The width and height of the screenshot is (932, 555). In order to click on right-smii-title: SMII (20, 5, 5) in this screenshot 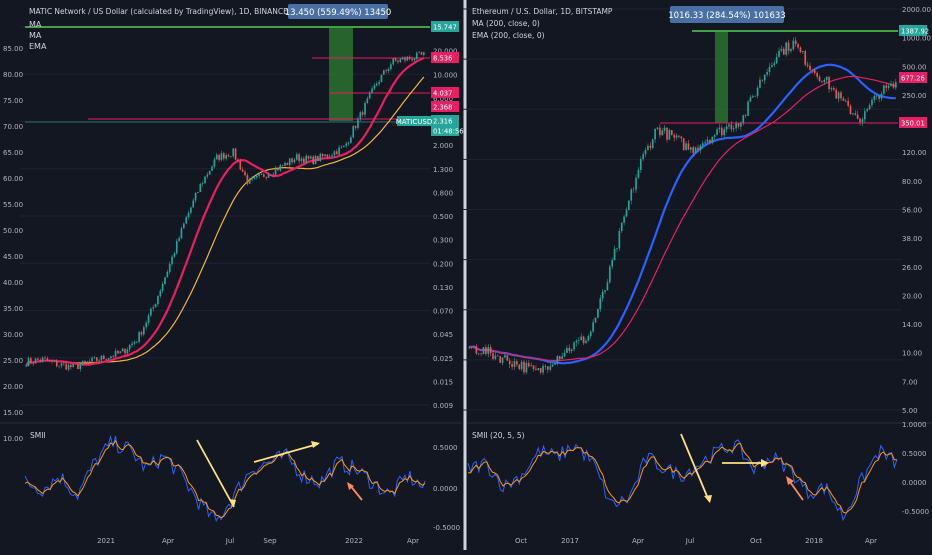, I will do `click(498, 435)`.